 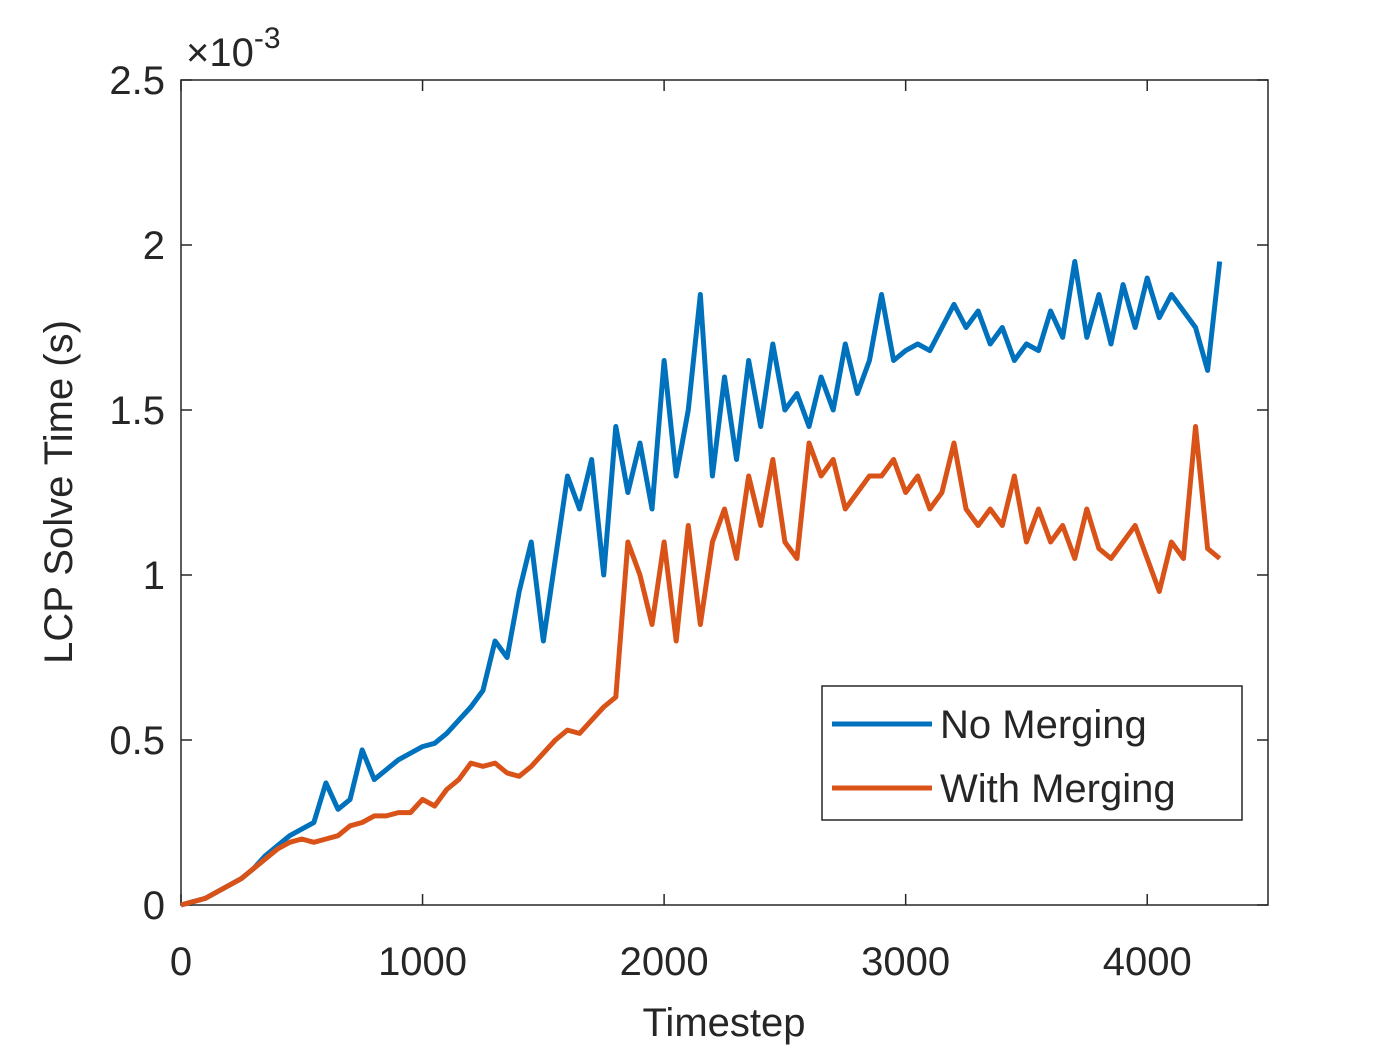 I want to click on x-tick-label: 3000, so click(x=905, y=962).